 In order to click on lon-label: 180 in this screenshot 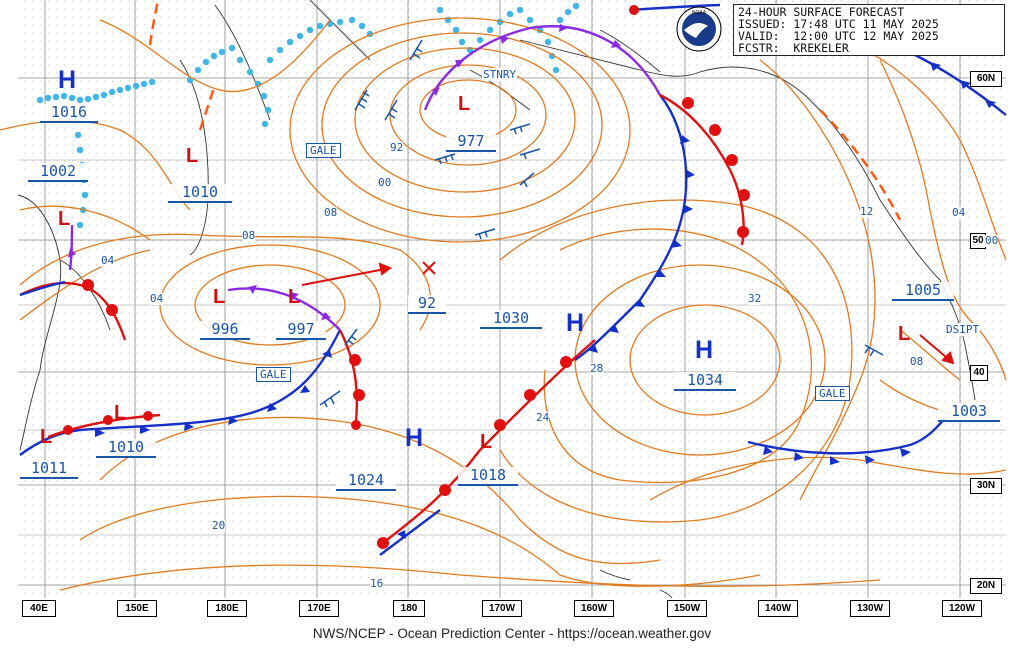, I will do `click(409, 608)`.